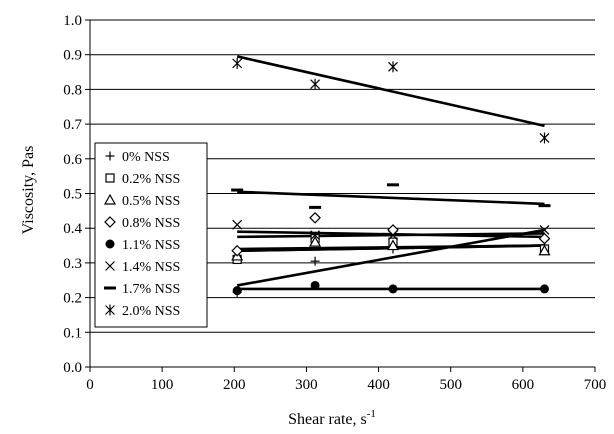 The image size is (614, 434). I want to click on x-tick-label: 600, so click(523, 385).